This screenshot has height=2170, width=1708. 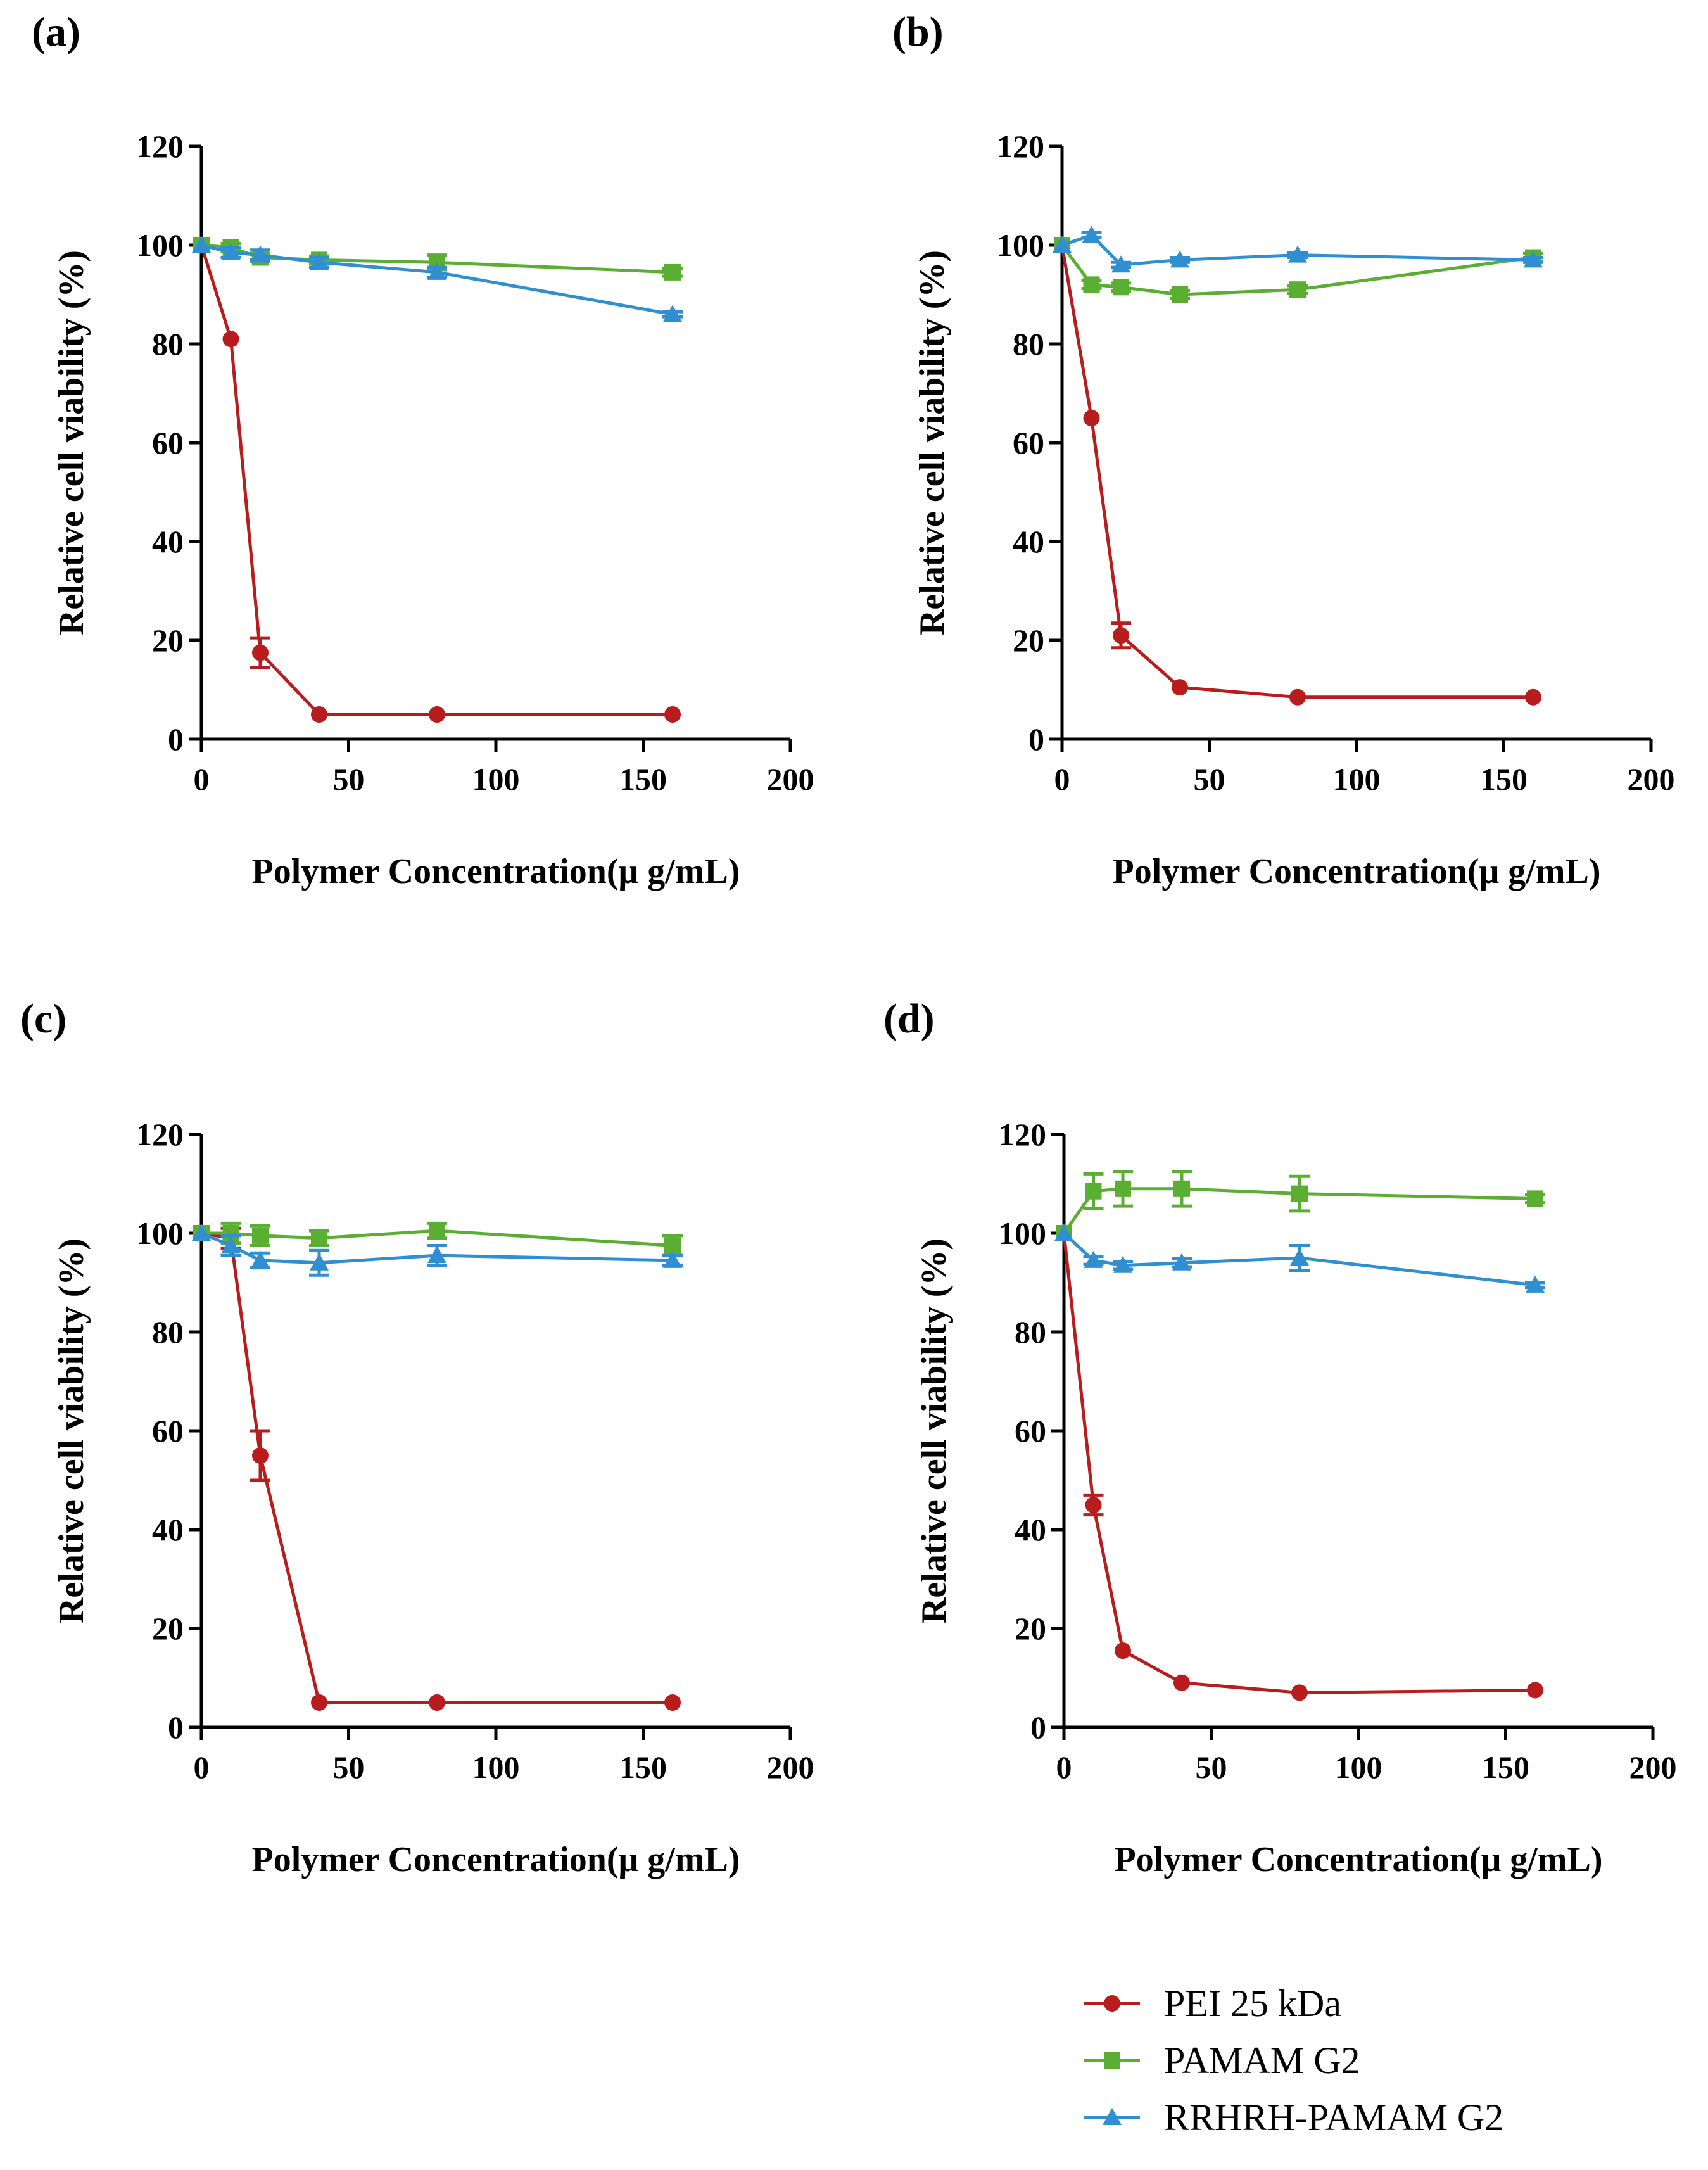 I want to click on y-tick-label: 100, so click(x=160, y=245).